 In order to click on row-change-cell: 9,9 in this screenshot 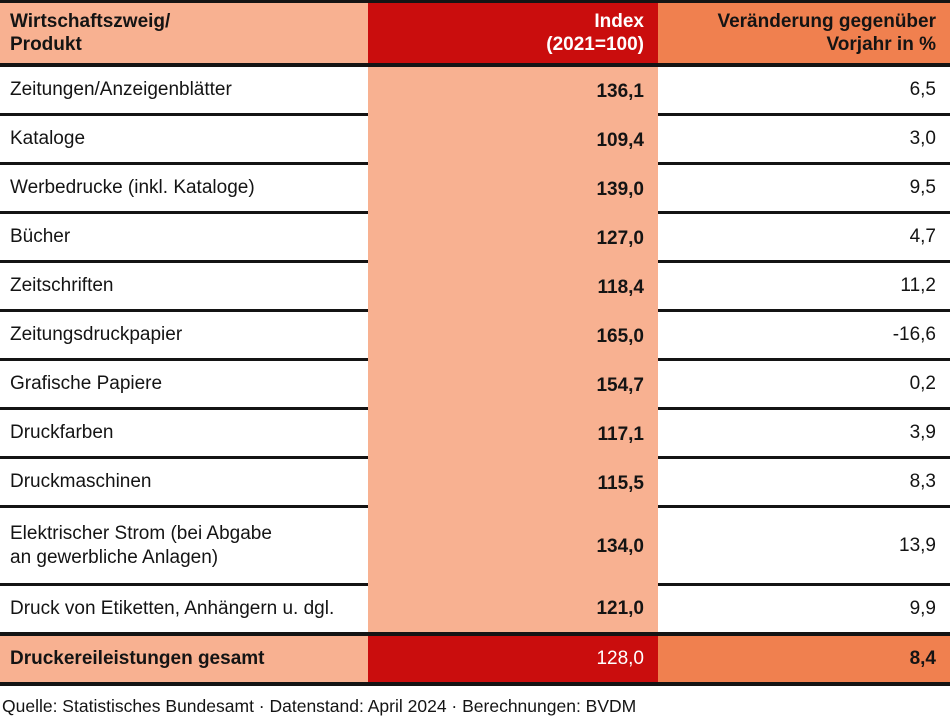, I will do `click(804, 609)`.